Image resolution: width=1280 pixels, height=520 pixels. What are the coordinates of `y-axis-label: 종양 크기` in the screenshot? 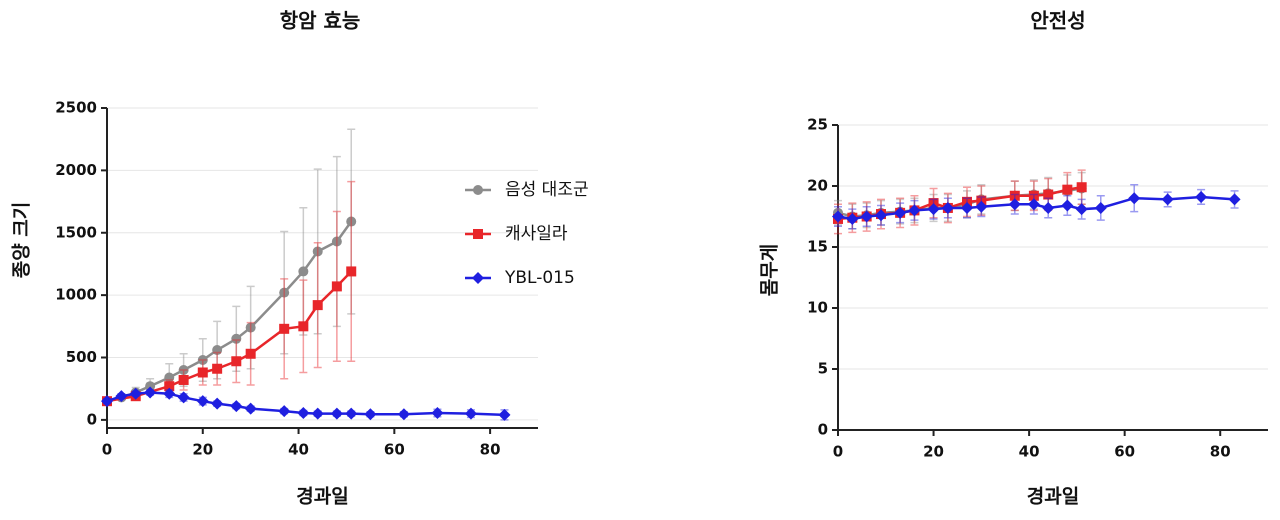 It's located at (22, 240).